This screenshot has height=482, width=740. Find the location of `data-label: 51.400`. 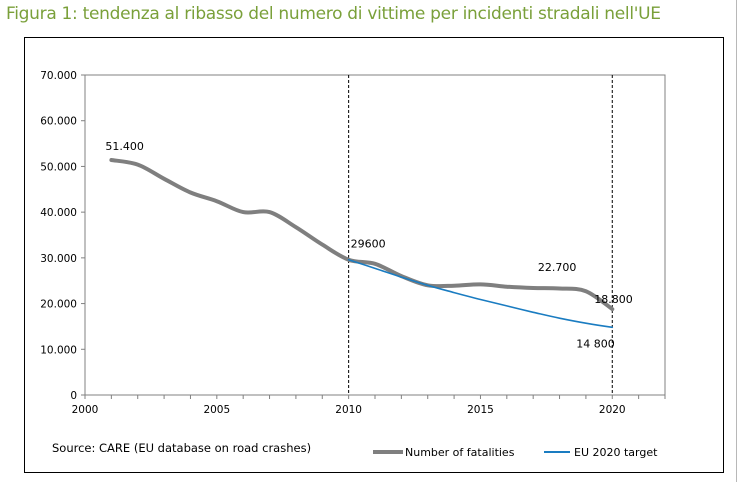

data-label: 51.400 is located at coordinates (124, 146).